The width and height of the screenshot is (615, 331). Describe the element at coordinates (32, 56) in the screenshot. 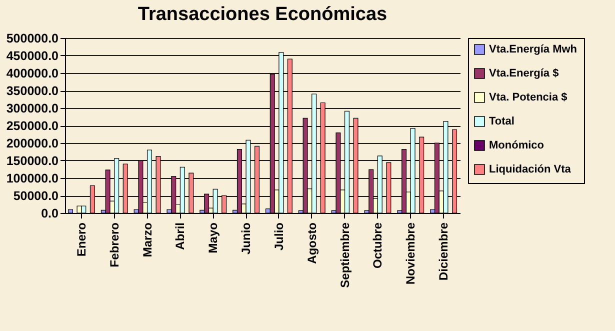

I see `y-tick-label: 450000.0` at that location.